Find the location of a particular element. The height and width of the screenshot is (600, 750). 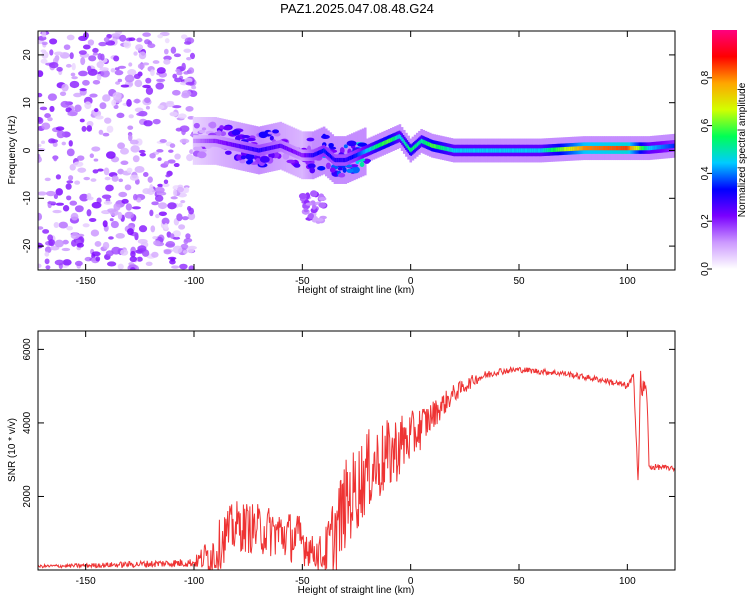

y-tick-label: 2000 is located at coordinates (27, 496).